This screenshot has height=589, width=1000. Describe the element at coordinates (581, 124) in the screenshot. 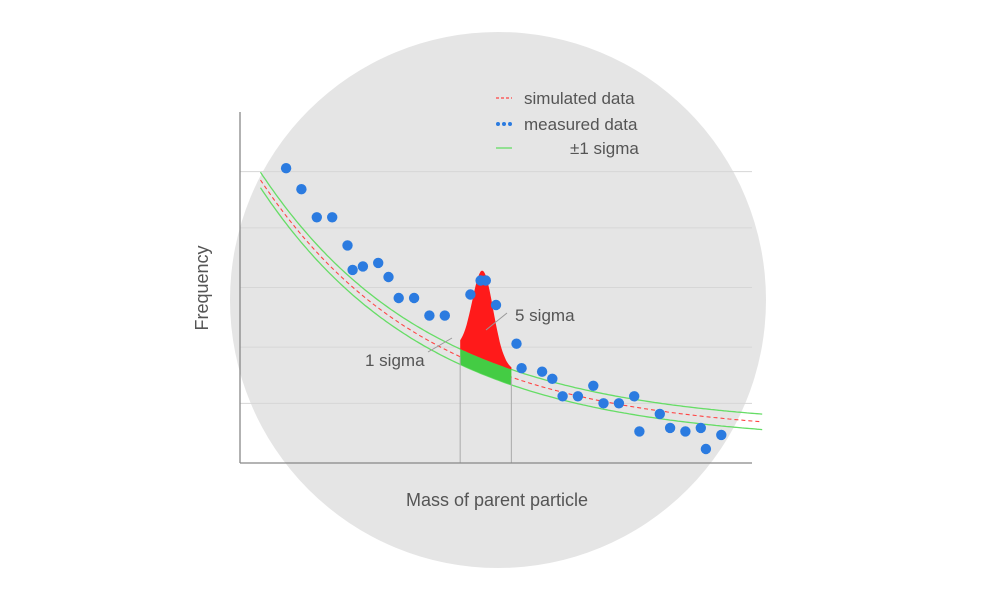

I see `legend-measured-label: measured data` at that location.